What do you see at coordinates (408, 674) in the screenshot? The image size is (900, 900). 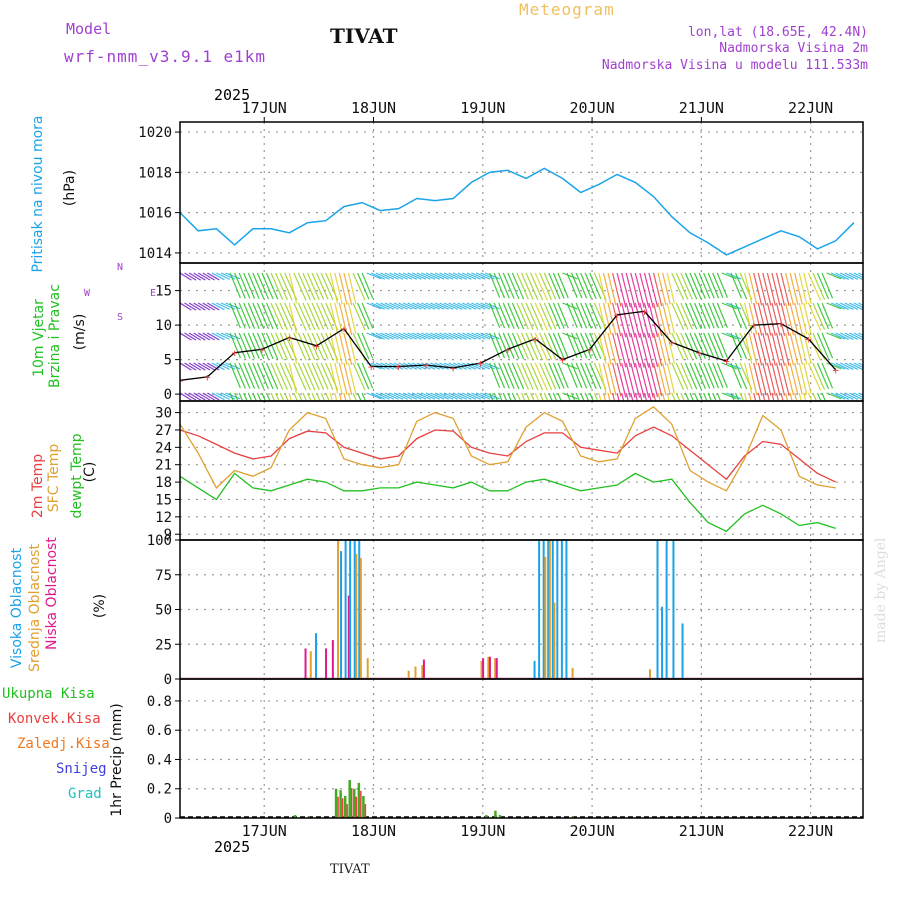 I see `cloud-bar-mid` at bounding box center [408, 674].